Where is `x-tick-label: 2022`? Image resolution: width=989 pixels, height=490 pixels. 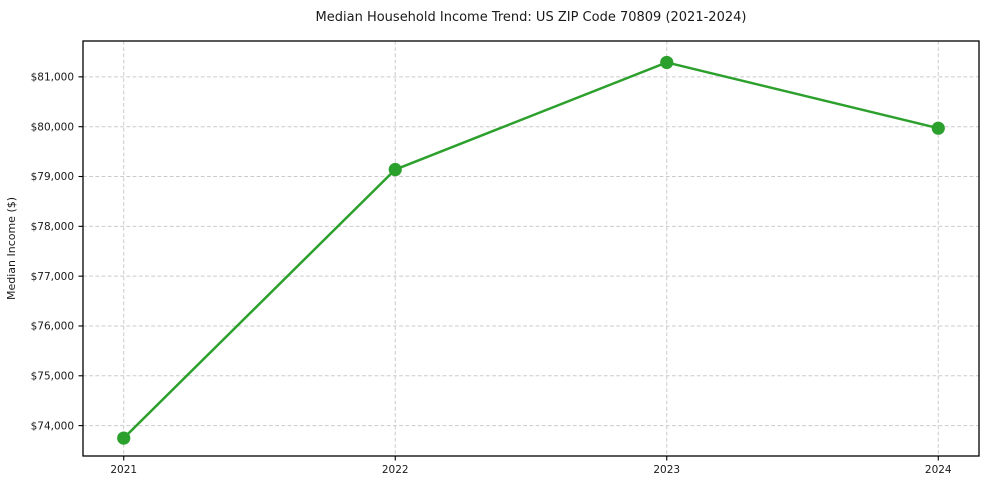 x-tick-label: 2022 is located at coordinates (395, 470).